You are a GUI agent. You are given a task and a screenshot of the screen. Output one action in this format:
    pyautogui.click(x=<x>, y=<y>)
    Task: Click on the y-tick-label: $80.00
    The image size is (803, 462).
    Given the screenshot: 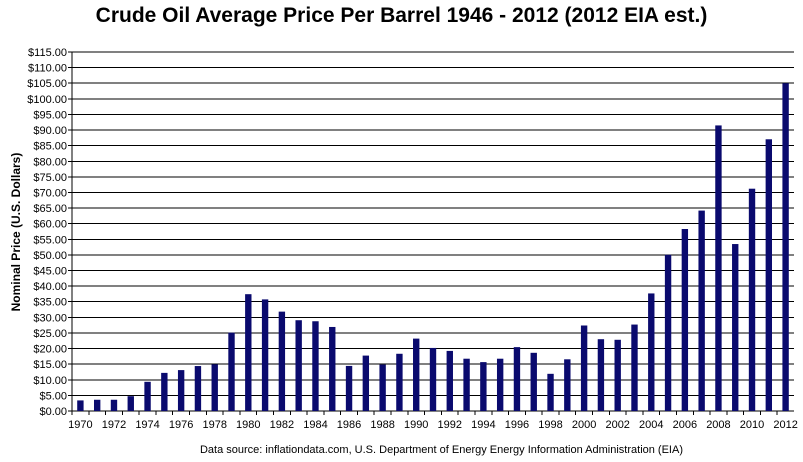 What is the action you would take?
    pyautogui.click(x=50, y=162)
    